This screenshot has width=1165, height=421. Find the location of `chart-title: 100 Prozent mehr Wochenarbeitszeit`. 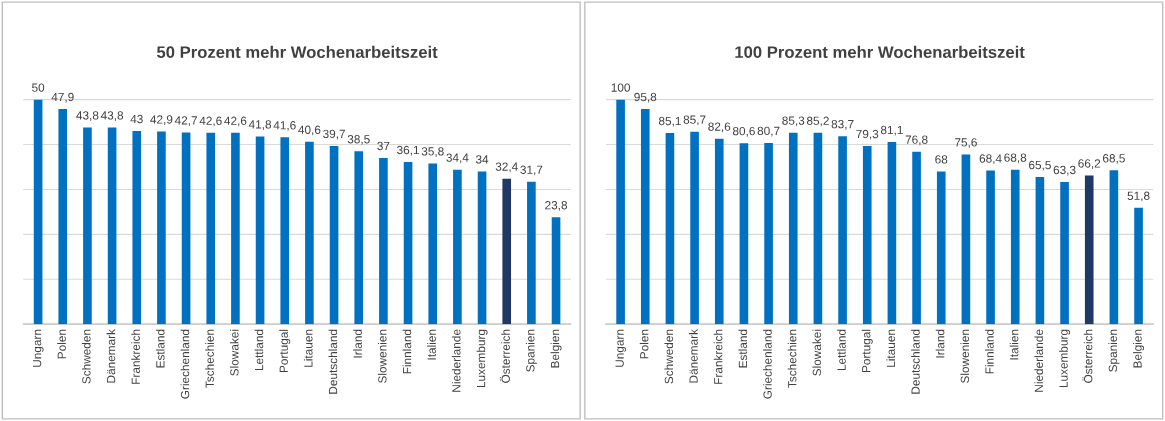

chart-title: 100 Prozent mehr Wochenarbeitszeit is located at coordinates (880, 52).